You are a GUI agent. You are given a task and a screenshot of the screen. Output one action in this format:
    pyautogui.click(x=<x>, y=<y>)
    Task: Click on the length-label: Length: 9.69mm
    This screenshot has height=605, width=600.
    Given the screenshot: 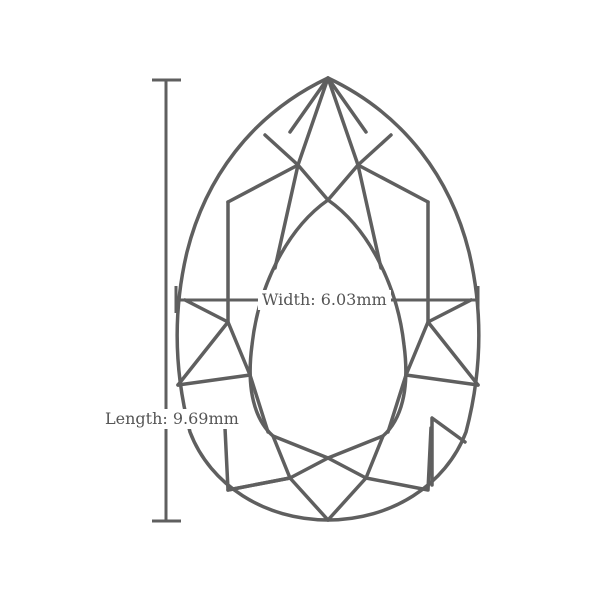 What is the action you would take?
    pyautogui.click(x=172, y=419)
    